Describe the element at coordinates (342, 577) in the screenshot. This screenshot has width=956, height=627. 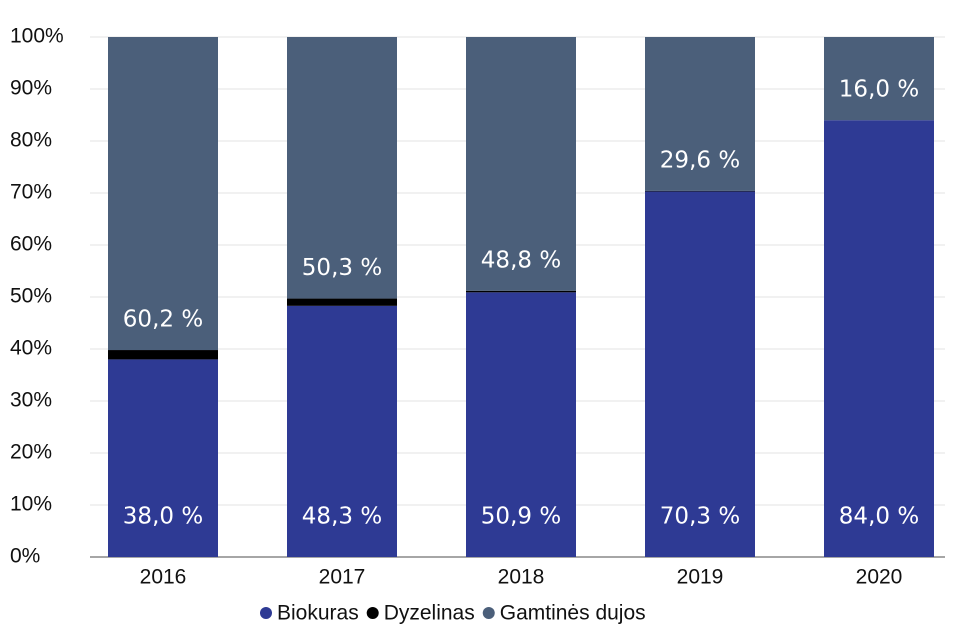
I see `x-tick-label: 2017` at that location.